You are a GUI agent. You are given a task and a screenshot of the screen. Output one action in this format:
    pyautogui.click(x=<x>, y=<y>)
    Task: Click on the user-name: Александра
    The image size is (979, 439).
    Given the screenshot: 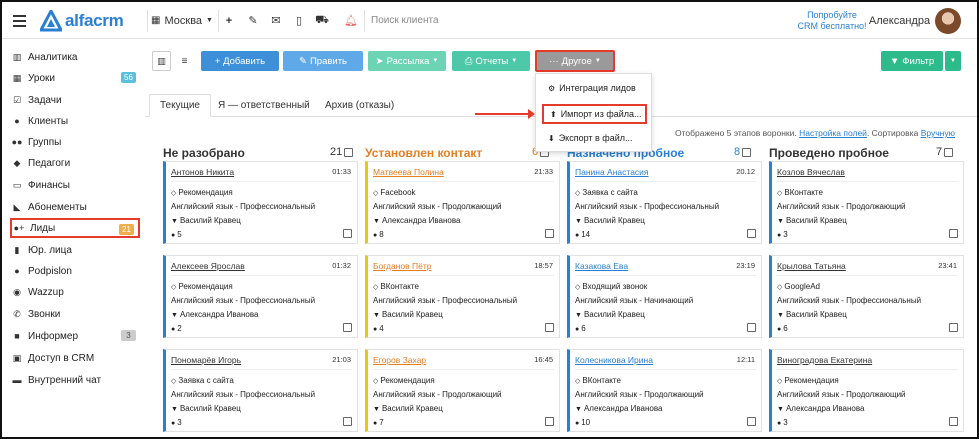 What is the action you would take?
    pyautogui.click(x=899, y=20)
    